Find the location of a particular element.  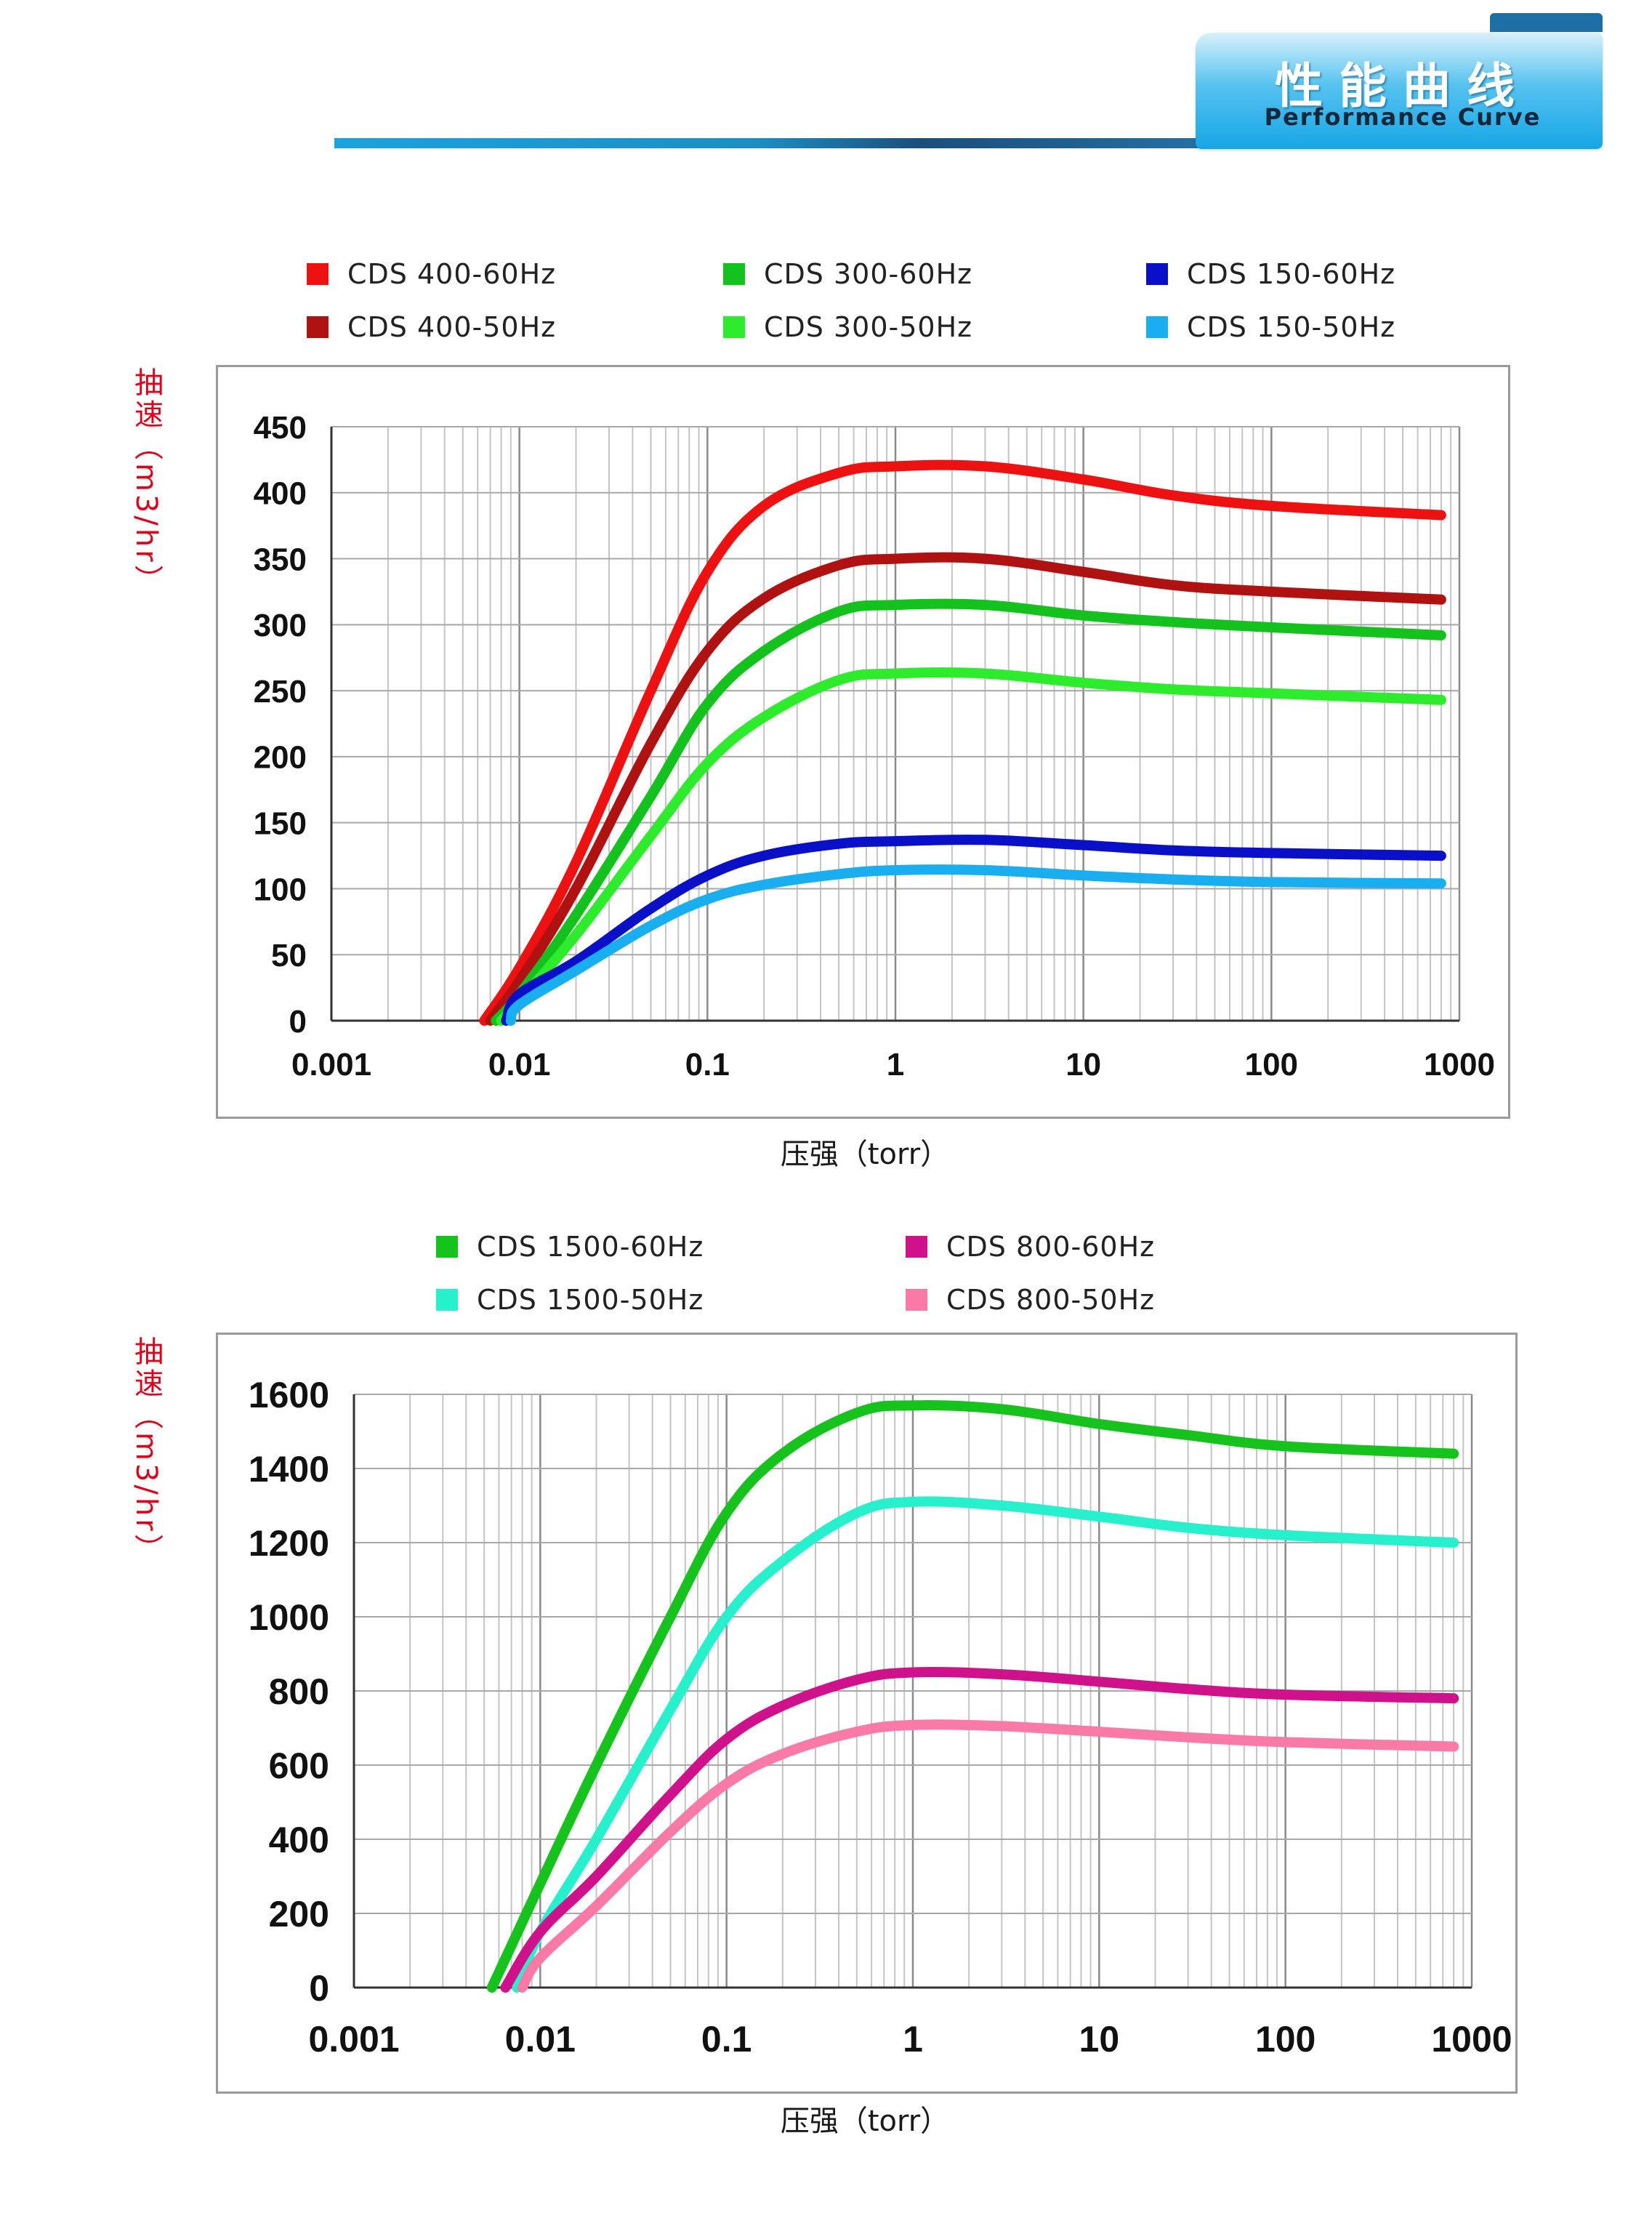

y-tick-label: 600 is located at coordinates (299, 1765).